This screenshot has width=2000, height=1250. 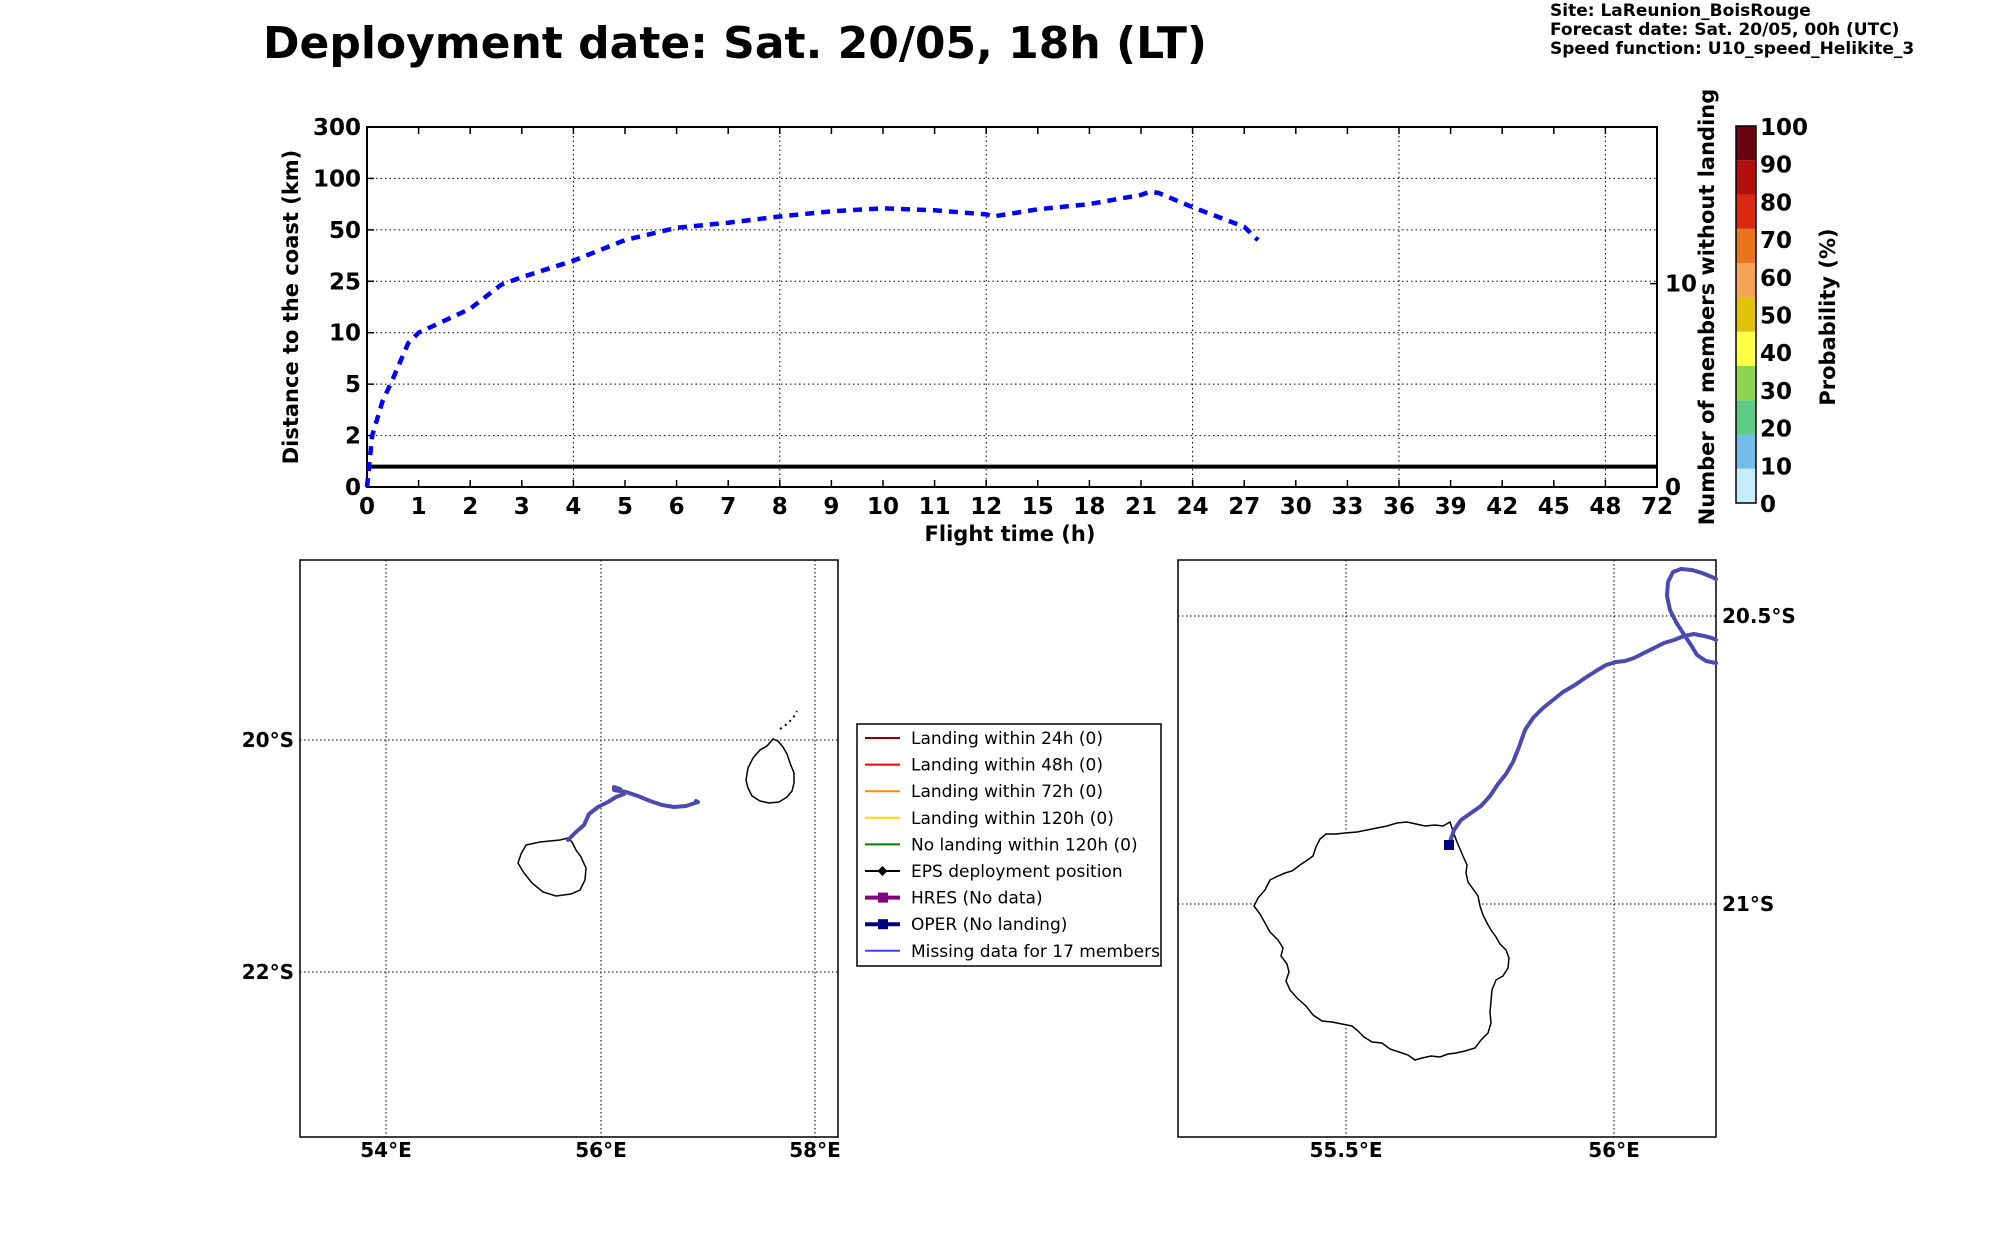 I want to click on legend-item: EPS deployment position, so click(x=994, y=872).